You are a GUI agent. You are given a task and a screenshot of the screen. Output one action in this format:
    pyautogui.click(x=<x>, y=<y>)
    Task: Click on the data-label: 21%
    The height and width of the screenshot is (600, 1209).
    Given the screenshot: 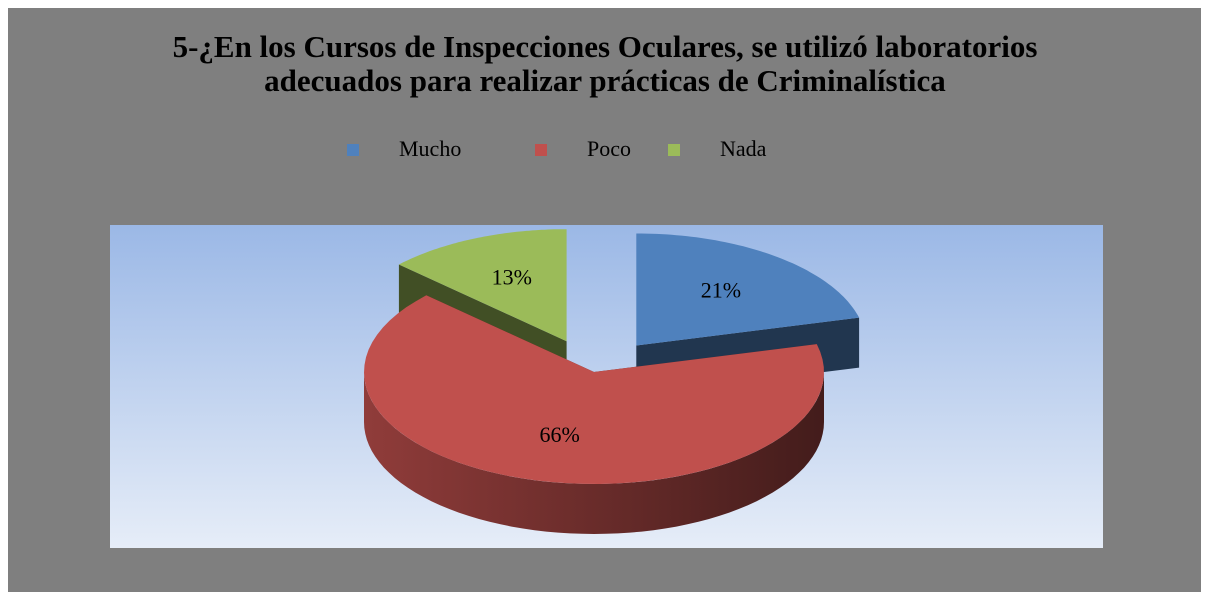 What is the action you would take?
    pyautogui.click(x=721, y=289)
    